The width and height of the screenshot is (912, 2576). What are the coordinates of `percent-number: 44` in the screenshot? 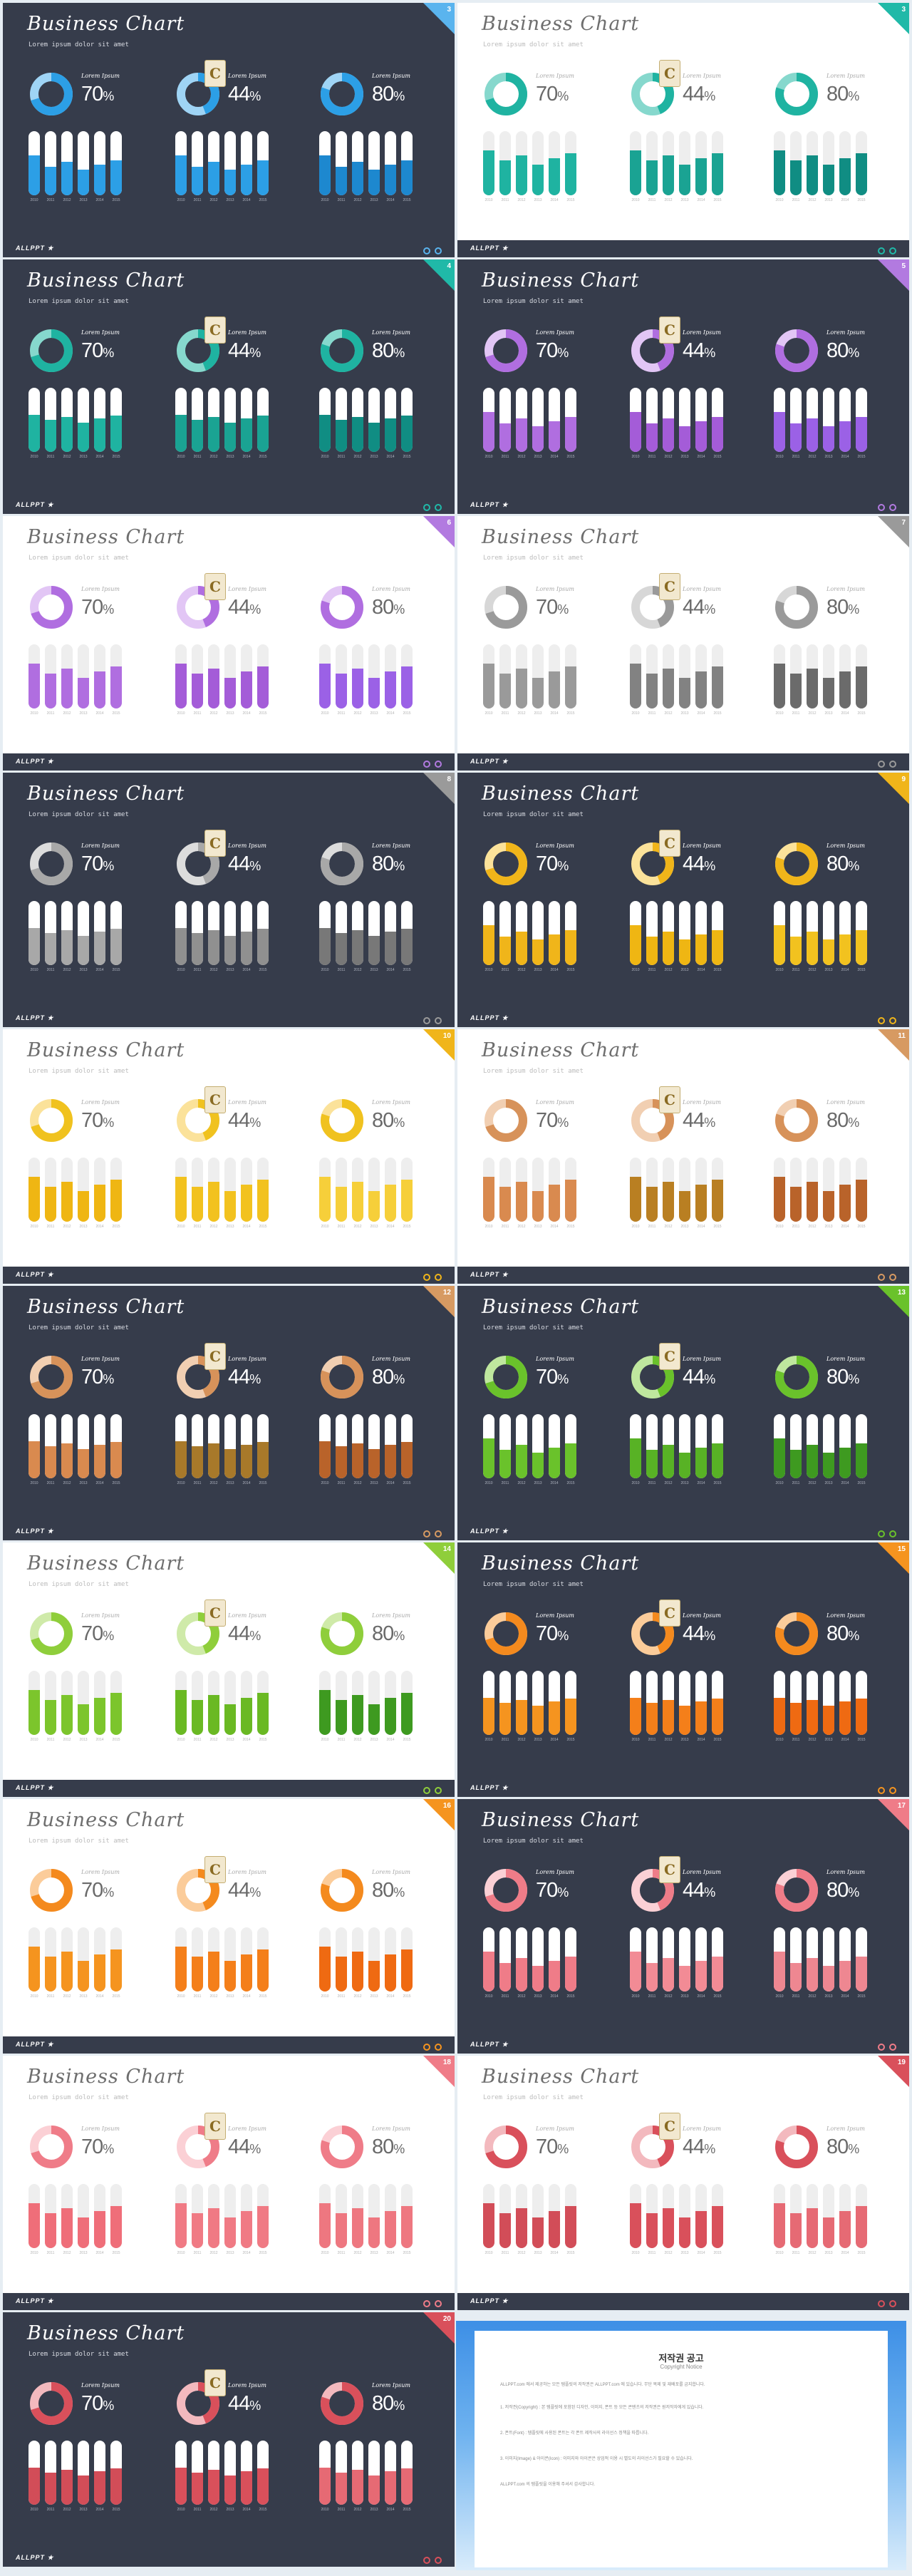 It's located at (239, 94).